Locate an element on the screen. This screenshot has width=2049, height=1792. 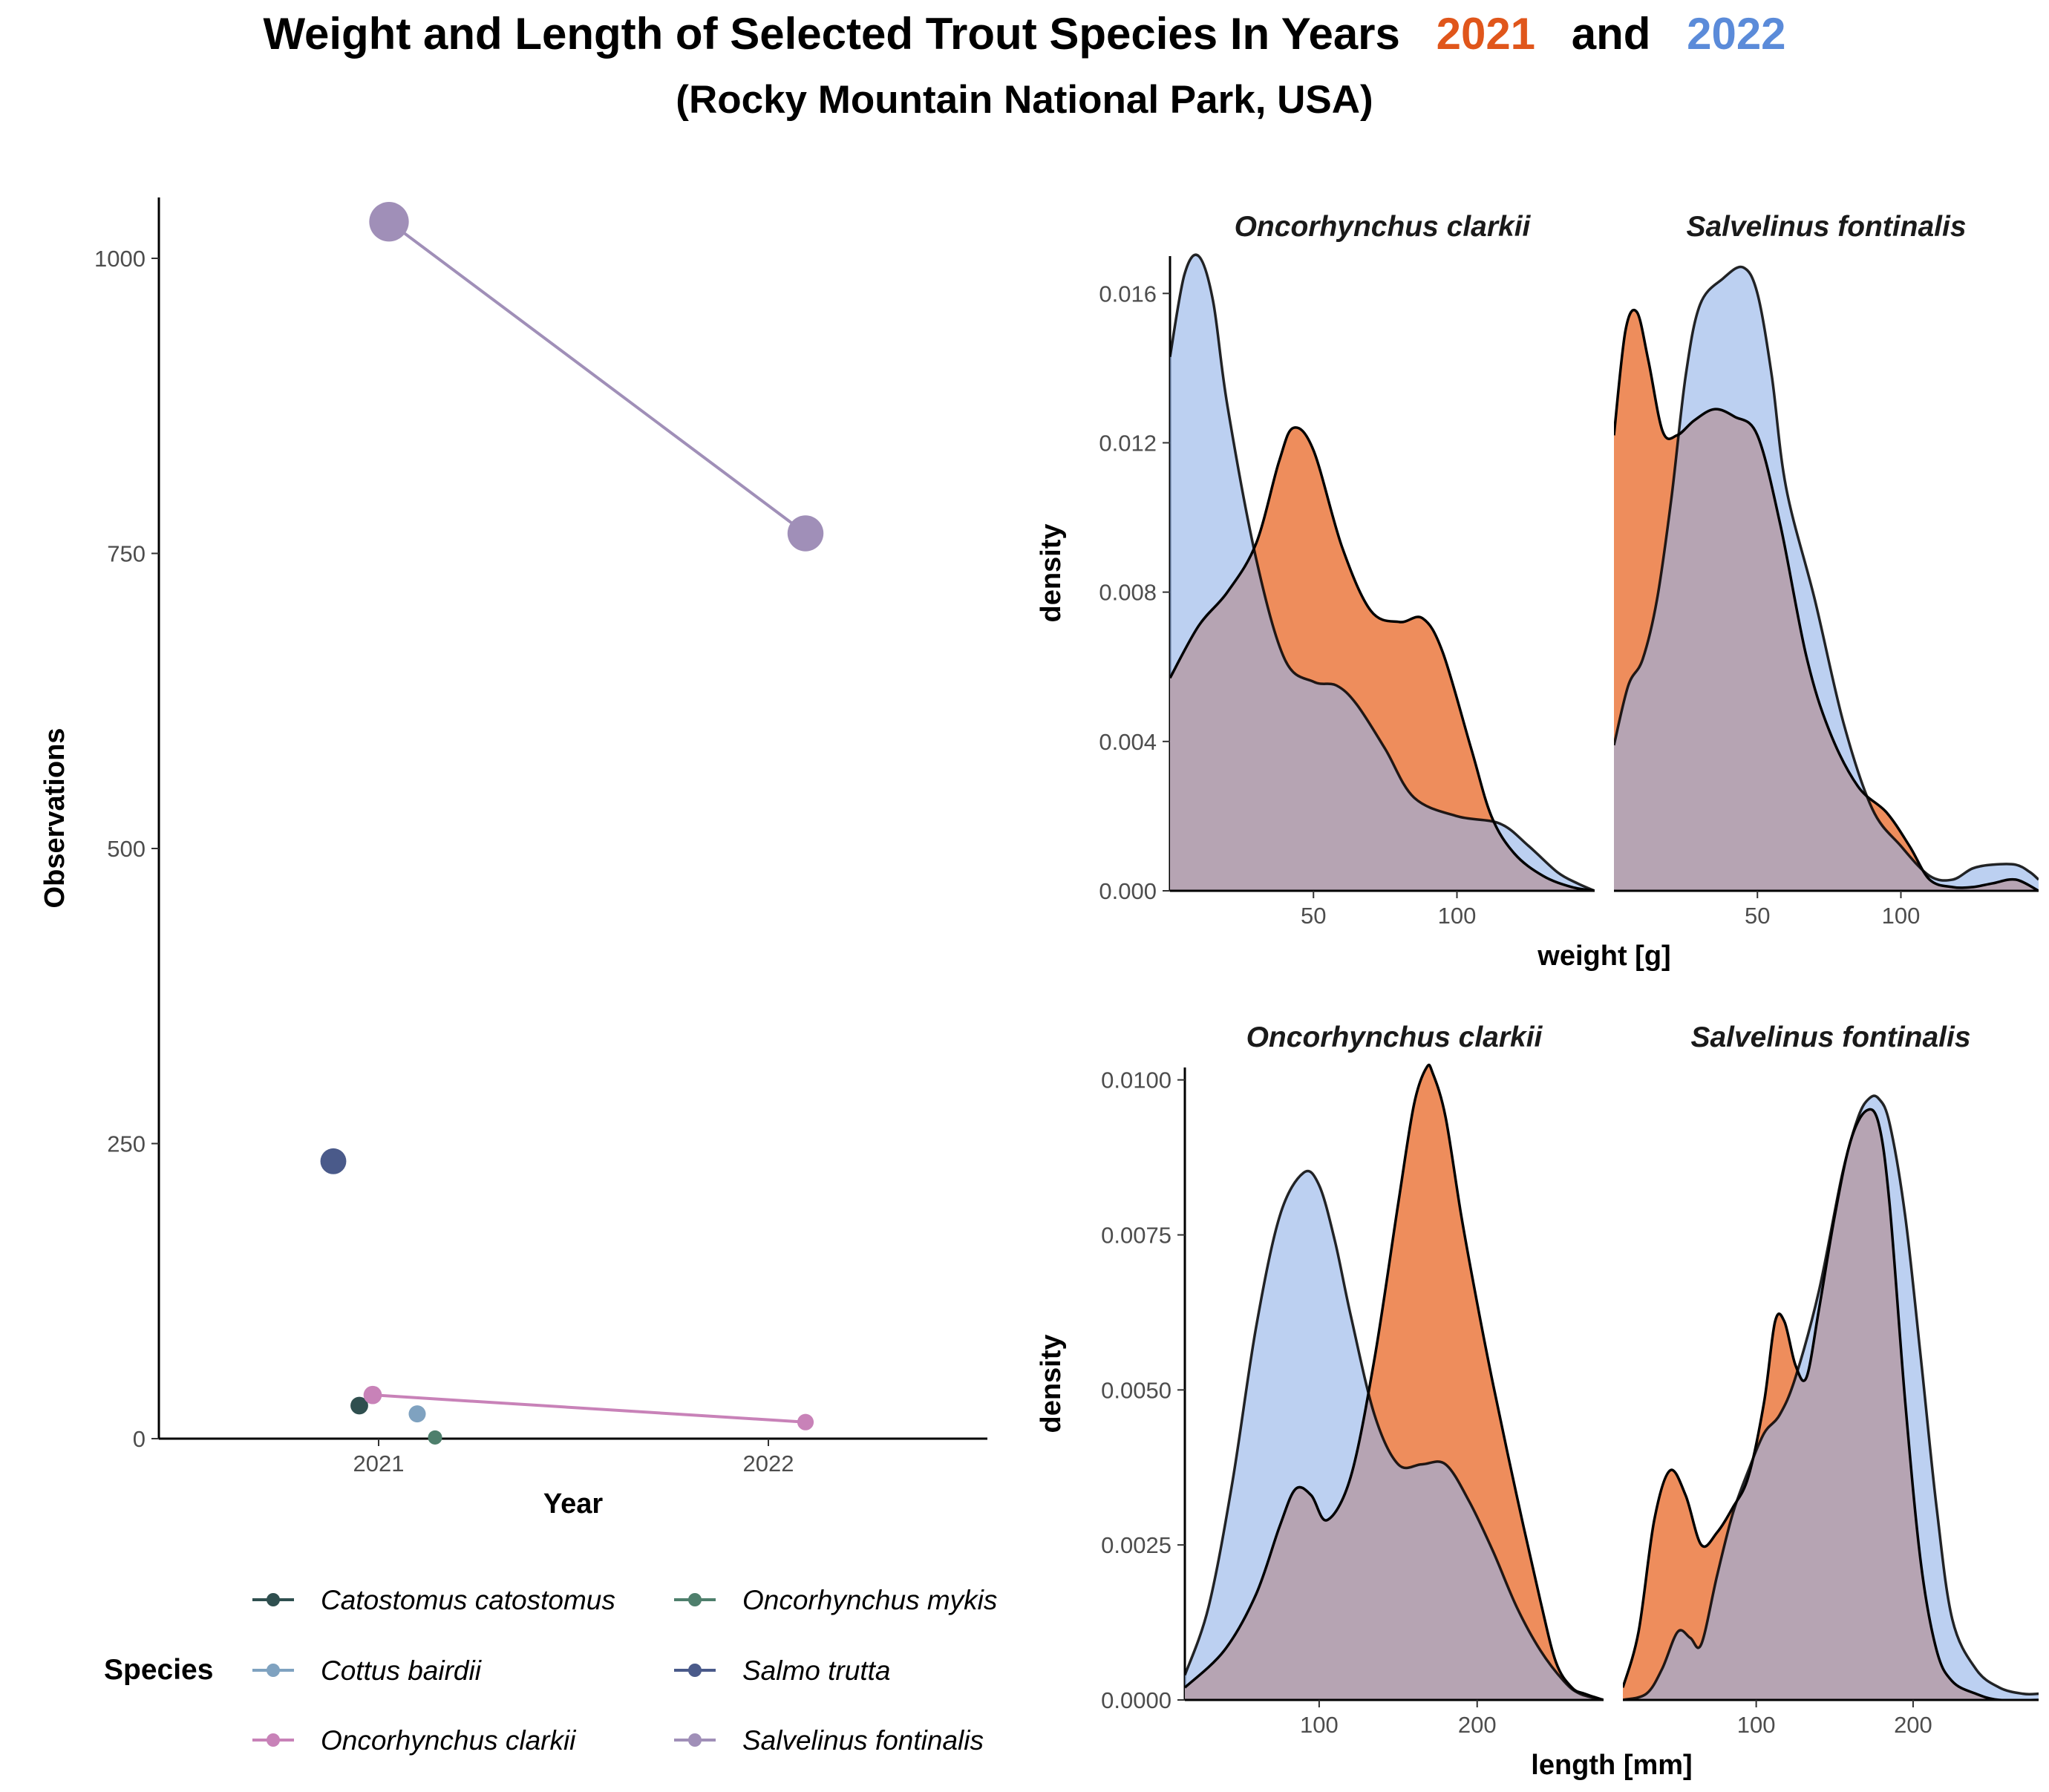
legend-item: Oncorhynchus mykis is located at coordinates (835, 1600).